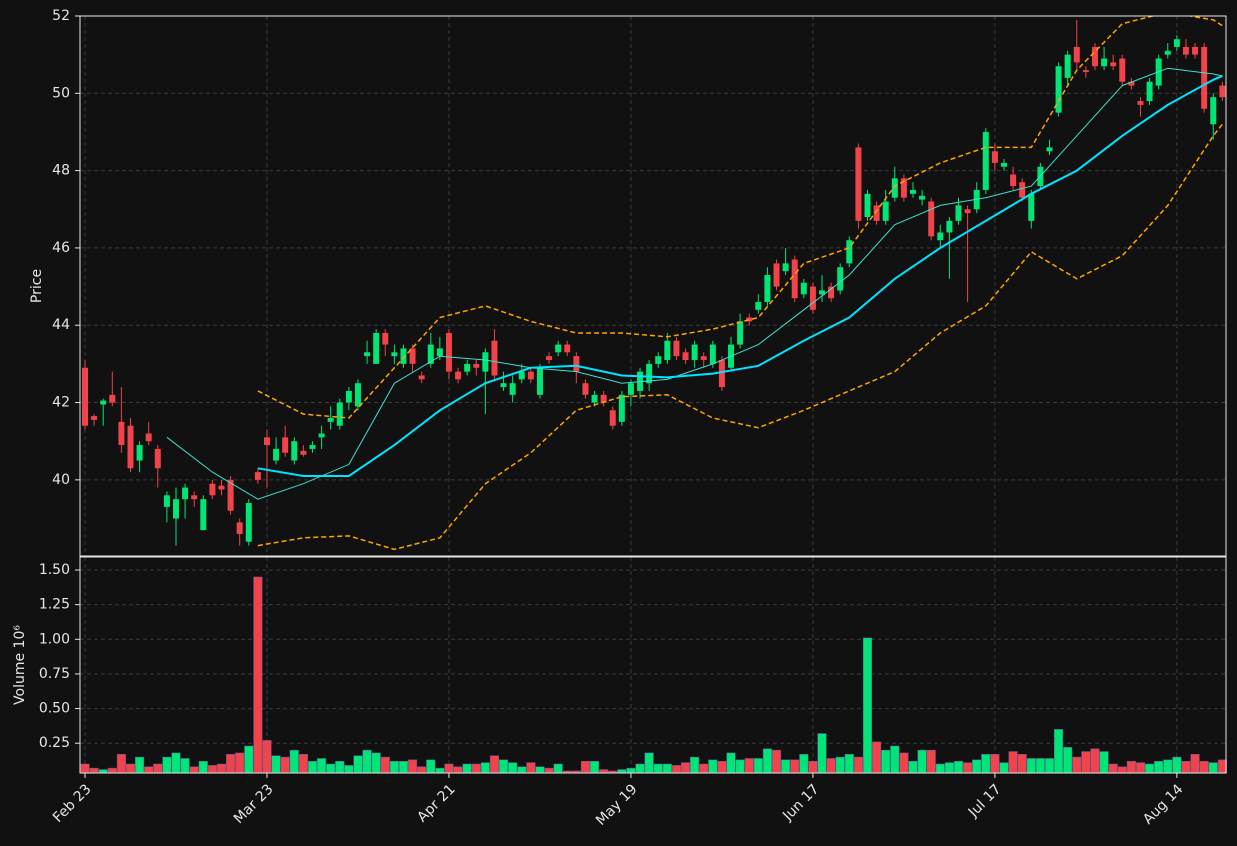 This screenshot has width=1237, height=846. Describe the element at coordinates (54, 743) in the screenshot. I see `y-tick-label: 0.25` at that location.